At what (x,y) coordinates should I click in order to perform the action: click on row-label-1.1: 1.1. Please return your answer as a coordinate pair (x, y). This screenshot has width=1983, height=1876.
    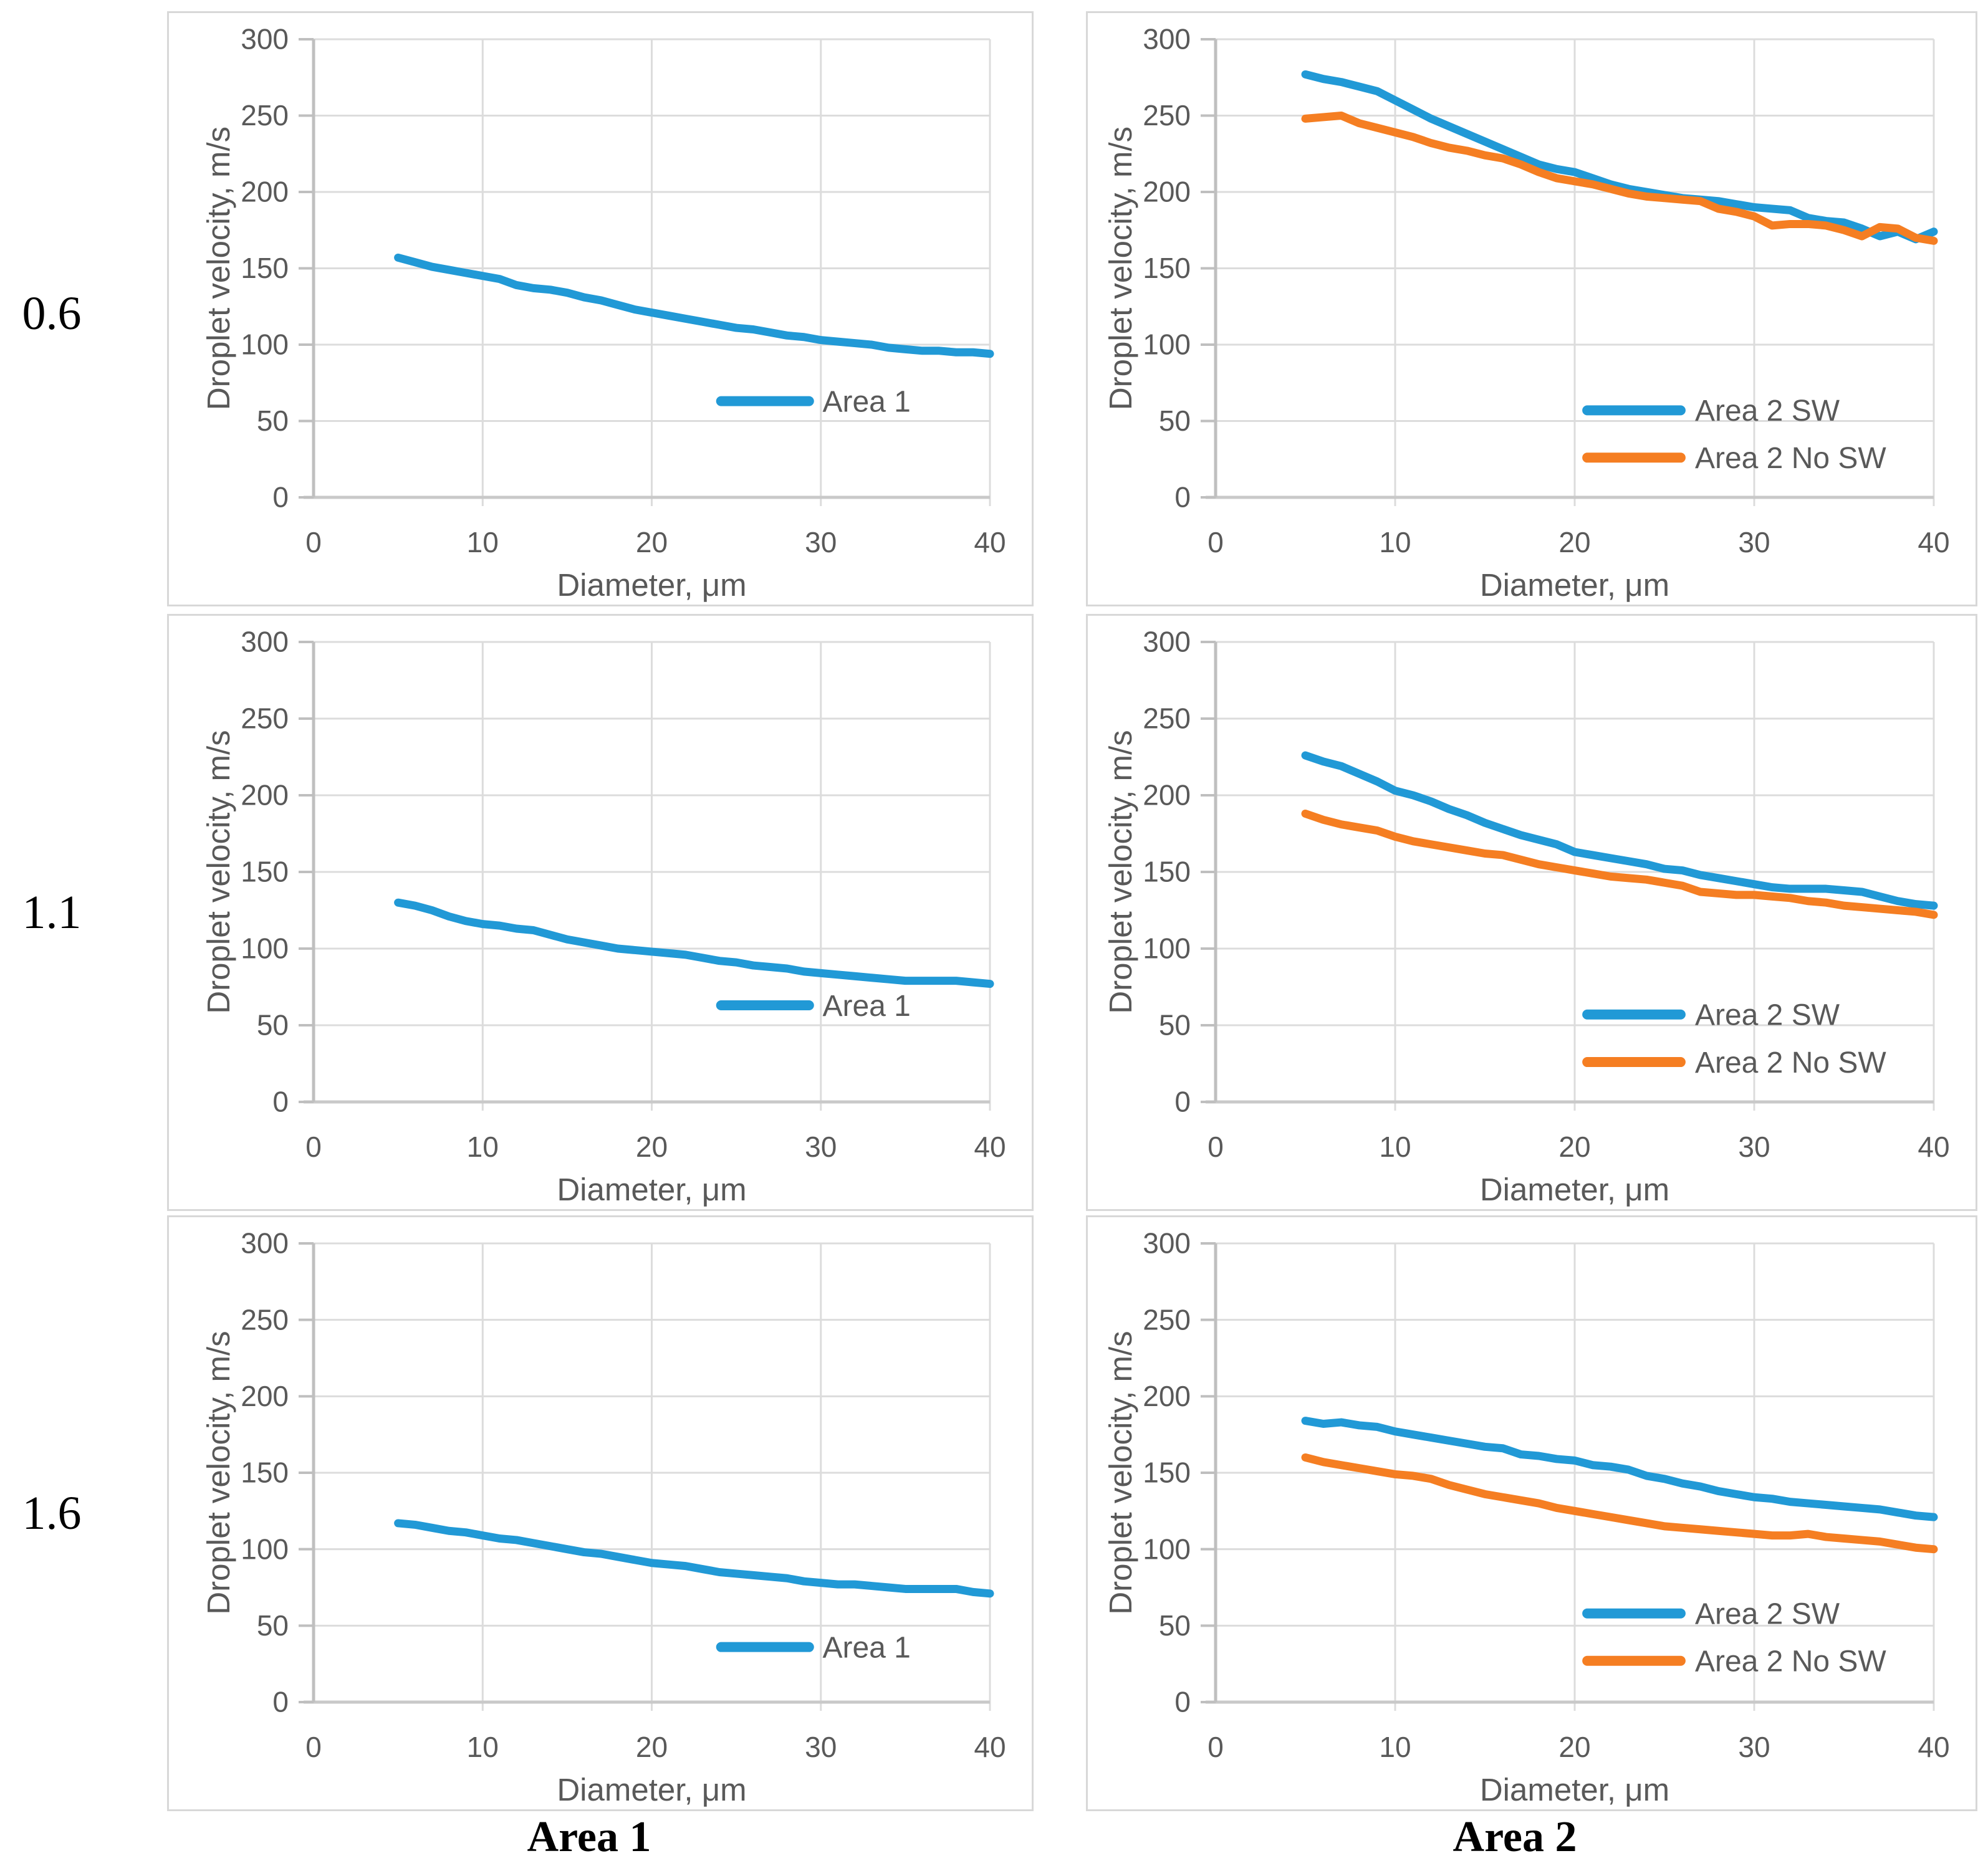
    Looking at the image, I should click on (52, 912).